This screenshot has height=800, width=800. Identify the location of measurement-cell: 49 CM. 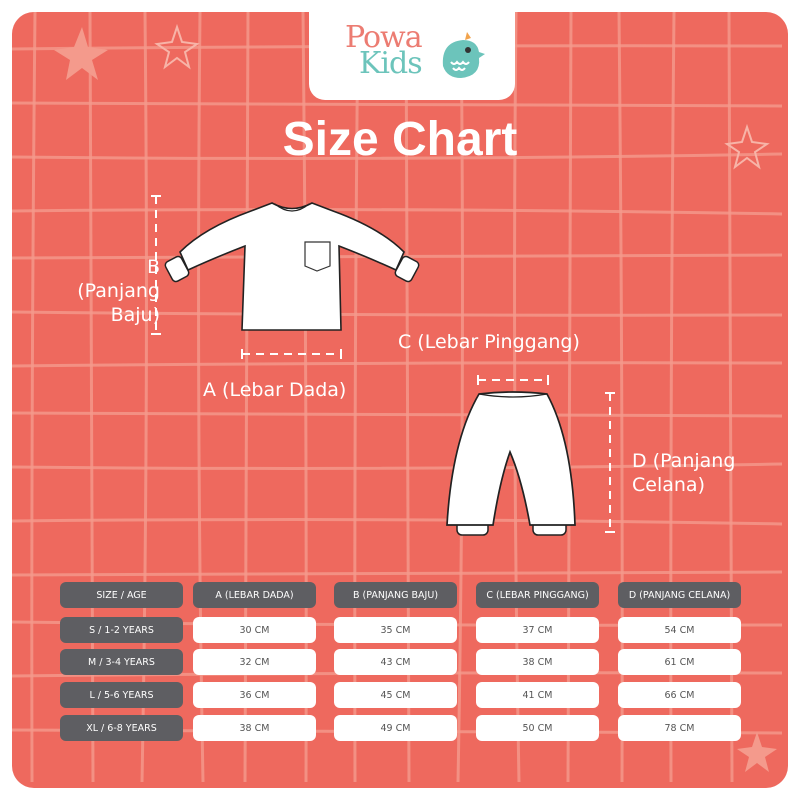
(395, 728).